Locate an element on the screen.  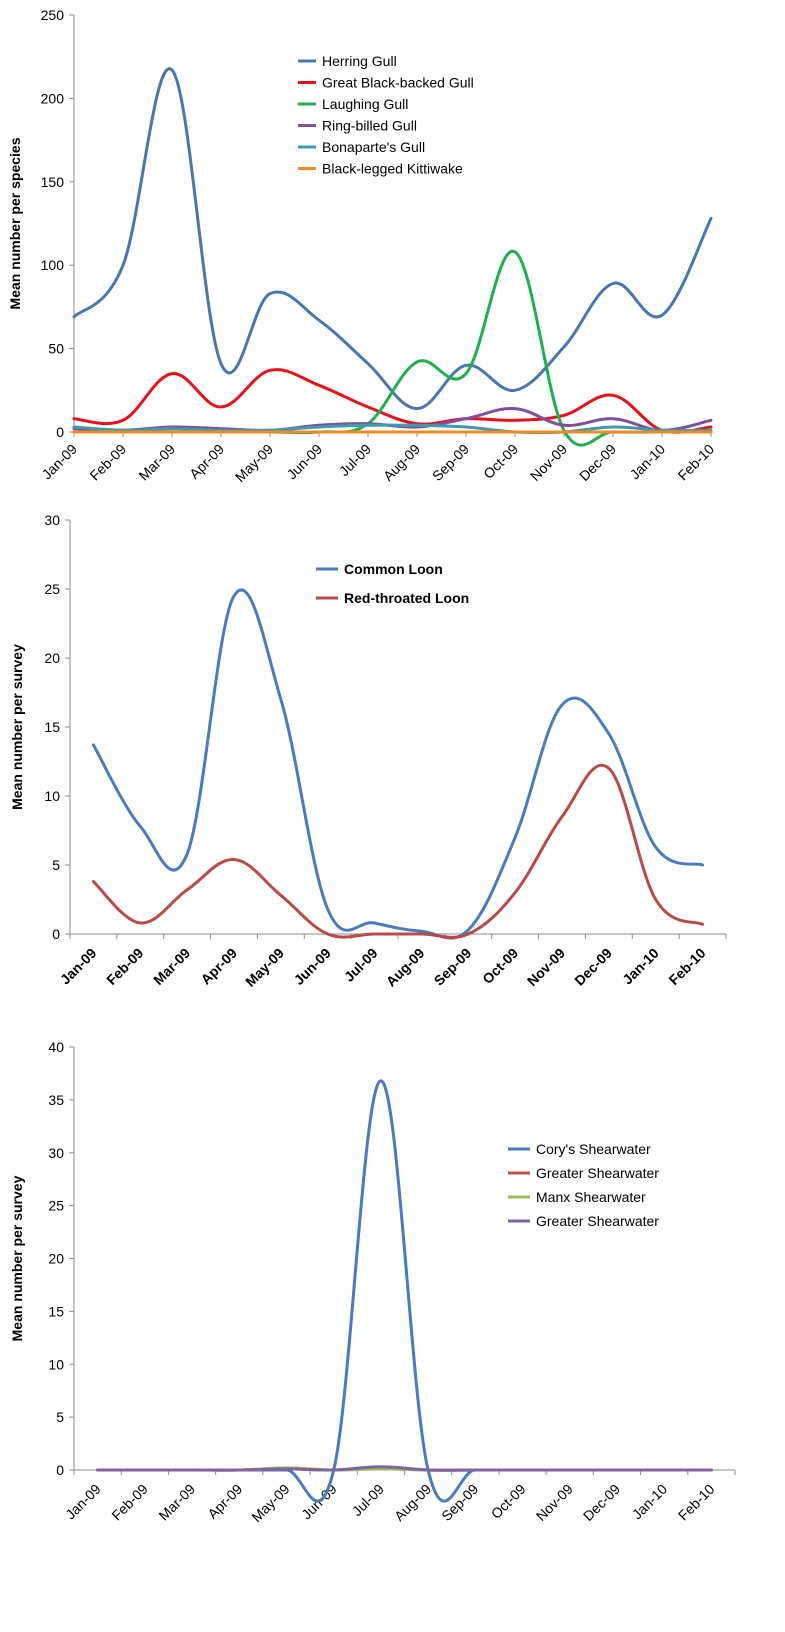
legend-label: Great Black-backed Gull is located at coordinates (398, 83).